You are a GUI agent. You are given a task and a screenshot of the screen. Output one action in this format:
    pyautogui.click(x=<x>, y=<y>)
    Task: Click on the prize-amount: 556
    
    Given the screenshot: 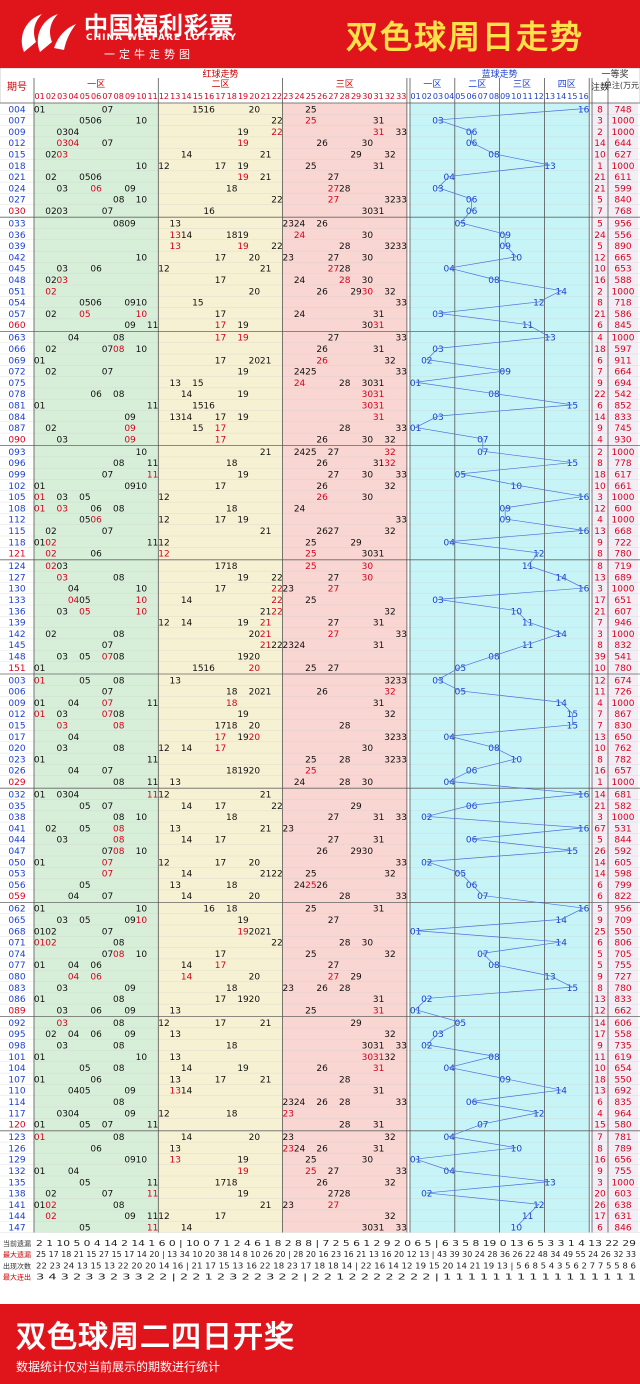 What is the action you would take?
    pyautogui.click(x=622, y=236)
    